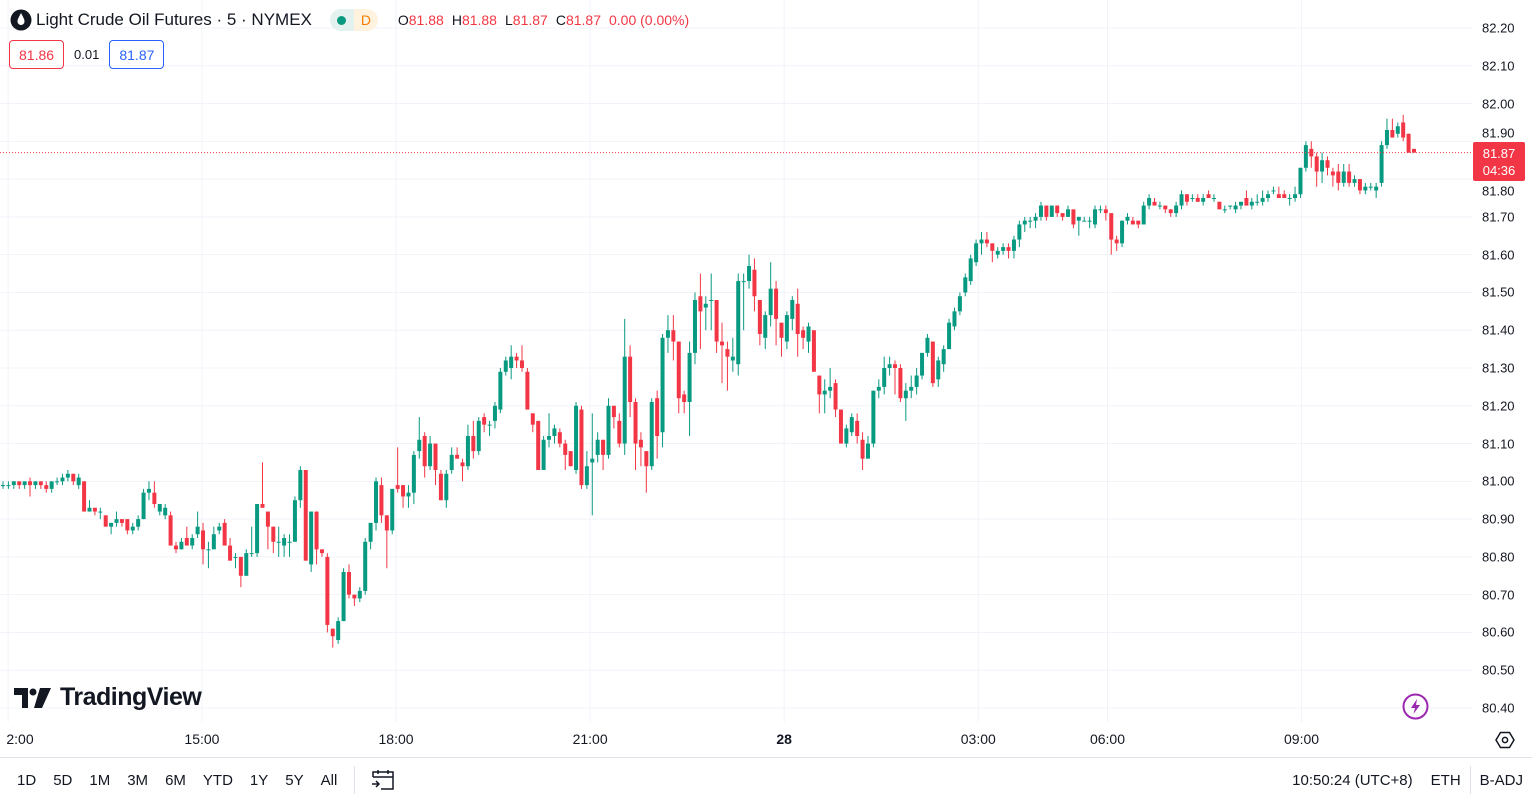 The image size is (1532, 802). I want to click on toolbar-right: 10:50:24 (UTC+8) ETH B-ADJ, so click(1407, 780).